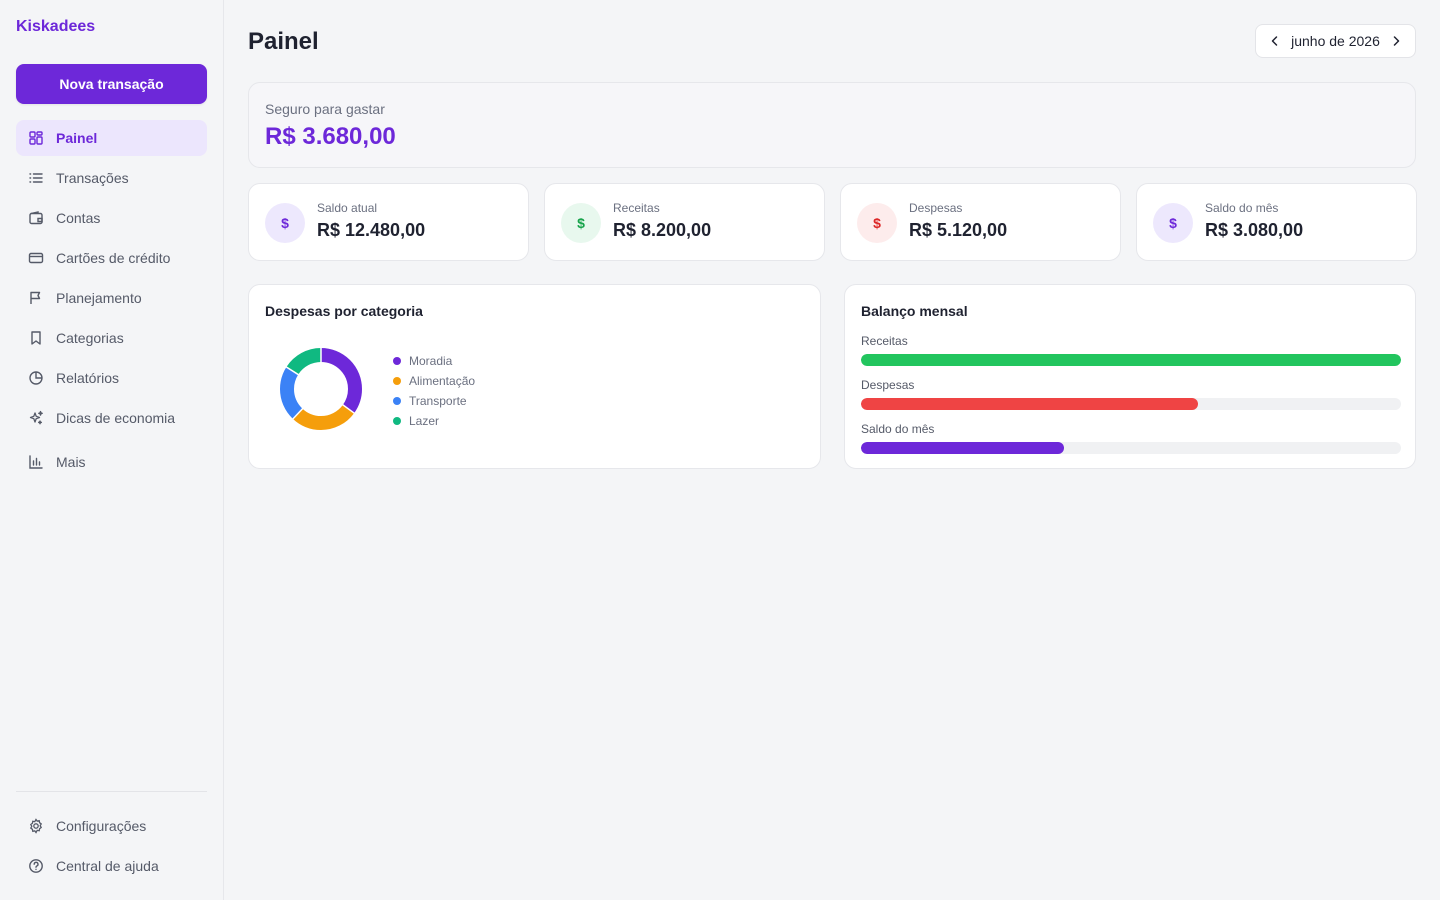  Describe the element at coordinates (1131, 438) in the screenshot. I see `balance-row-saldo-do-mes: Saldo do mês` at that location.